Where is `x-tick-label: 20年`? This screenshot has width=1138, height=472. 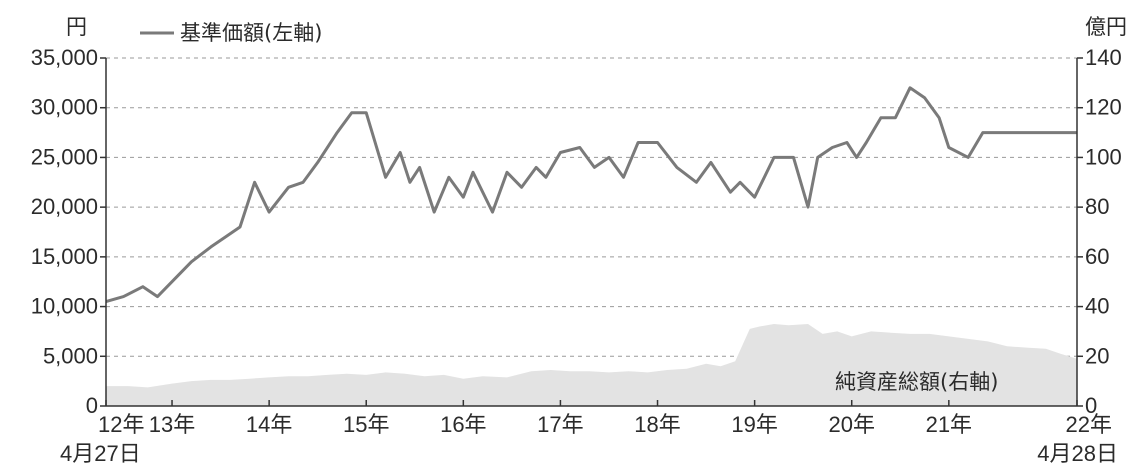
x-tick-label: 20年 is located at coordinates (851, 424).